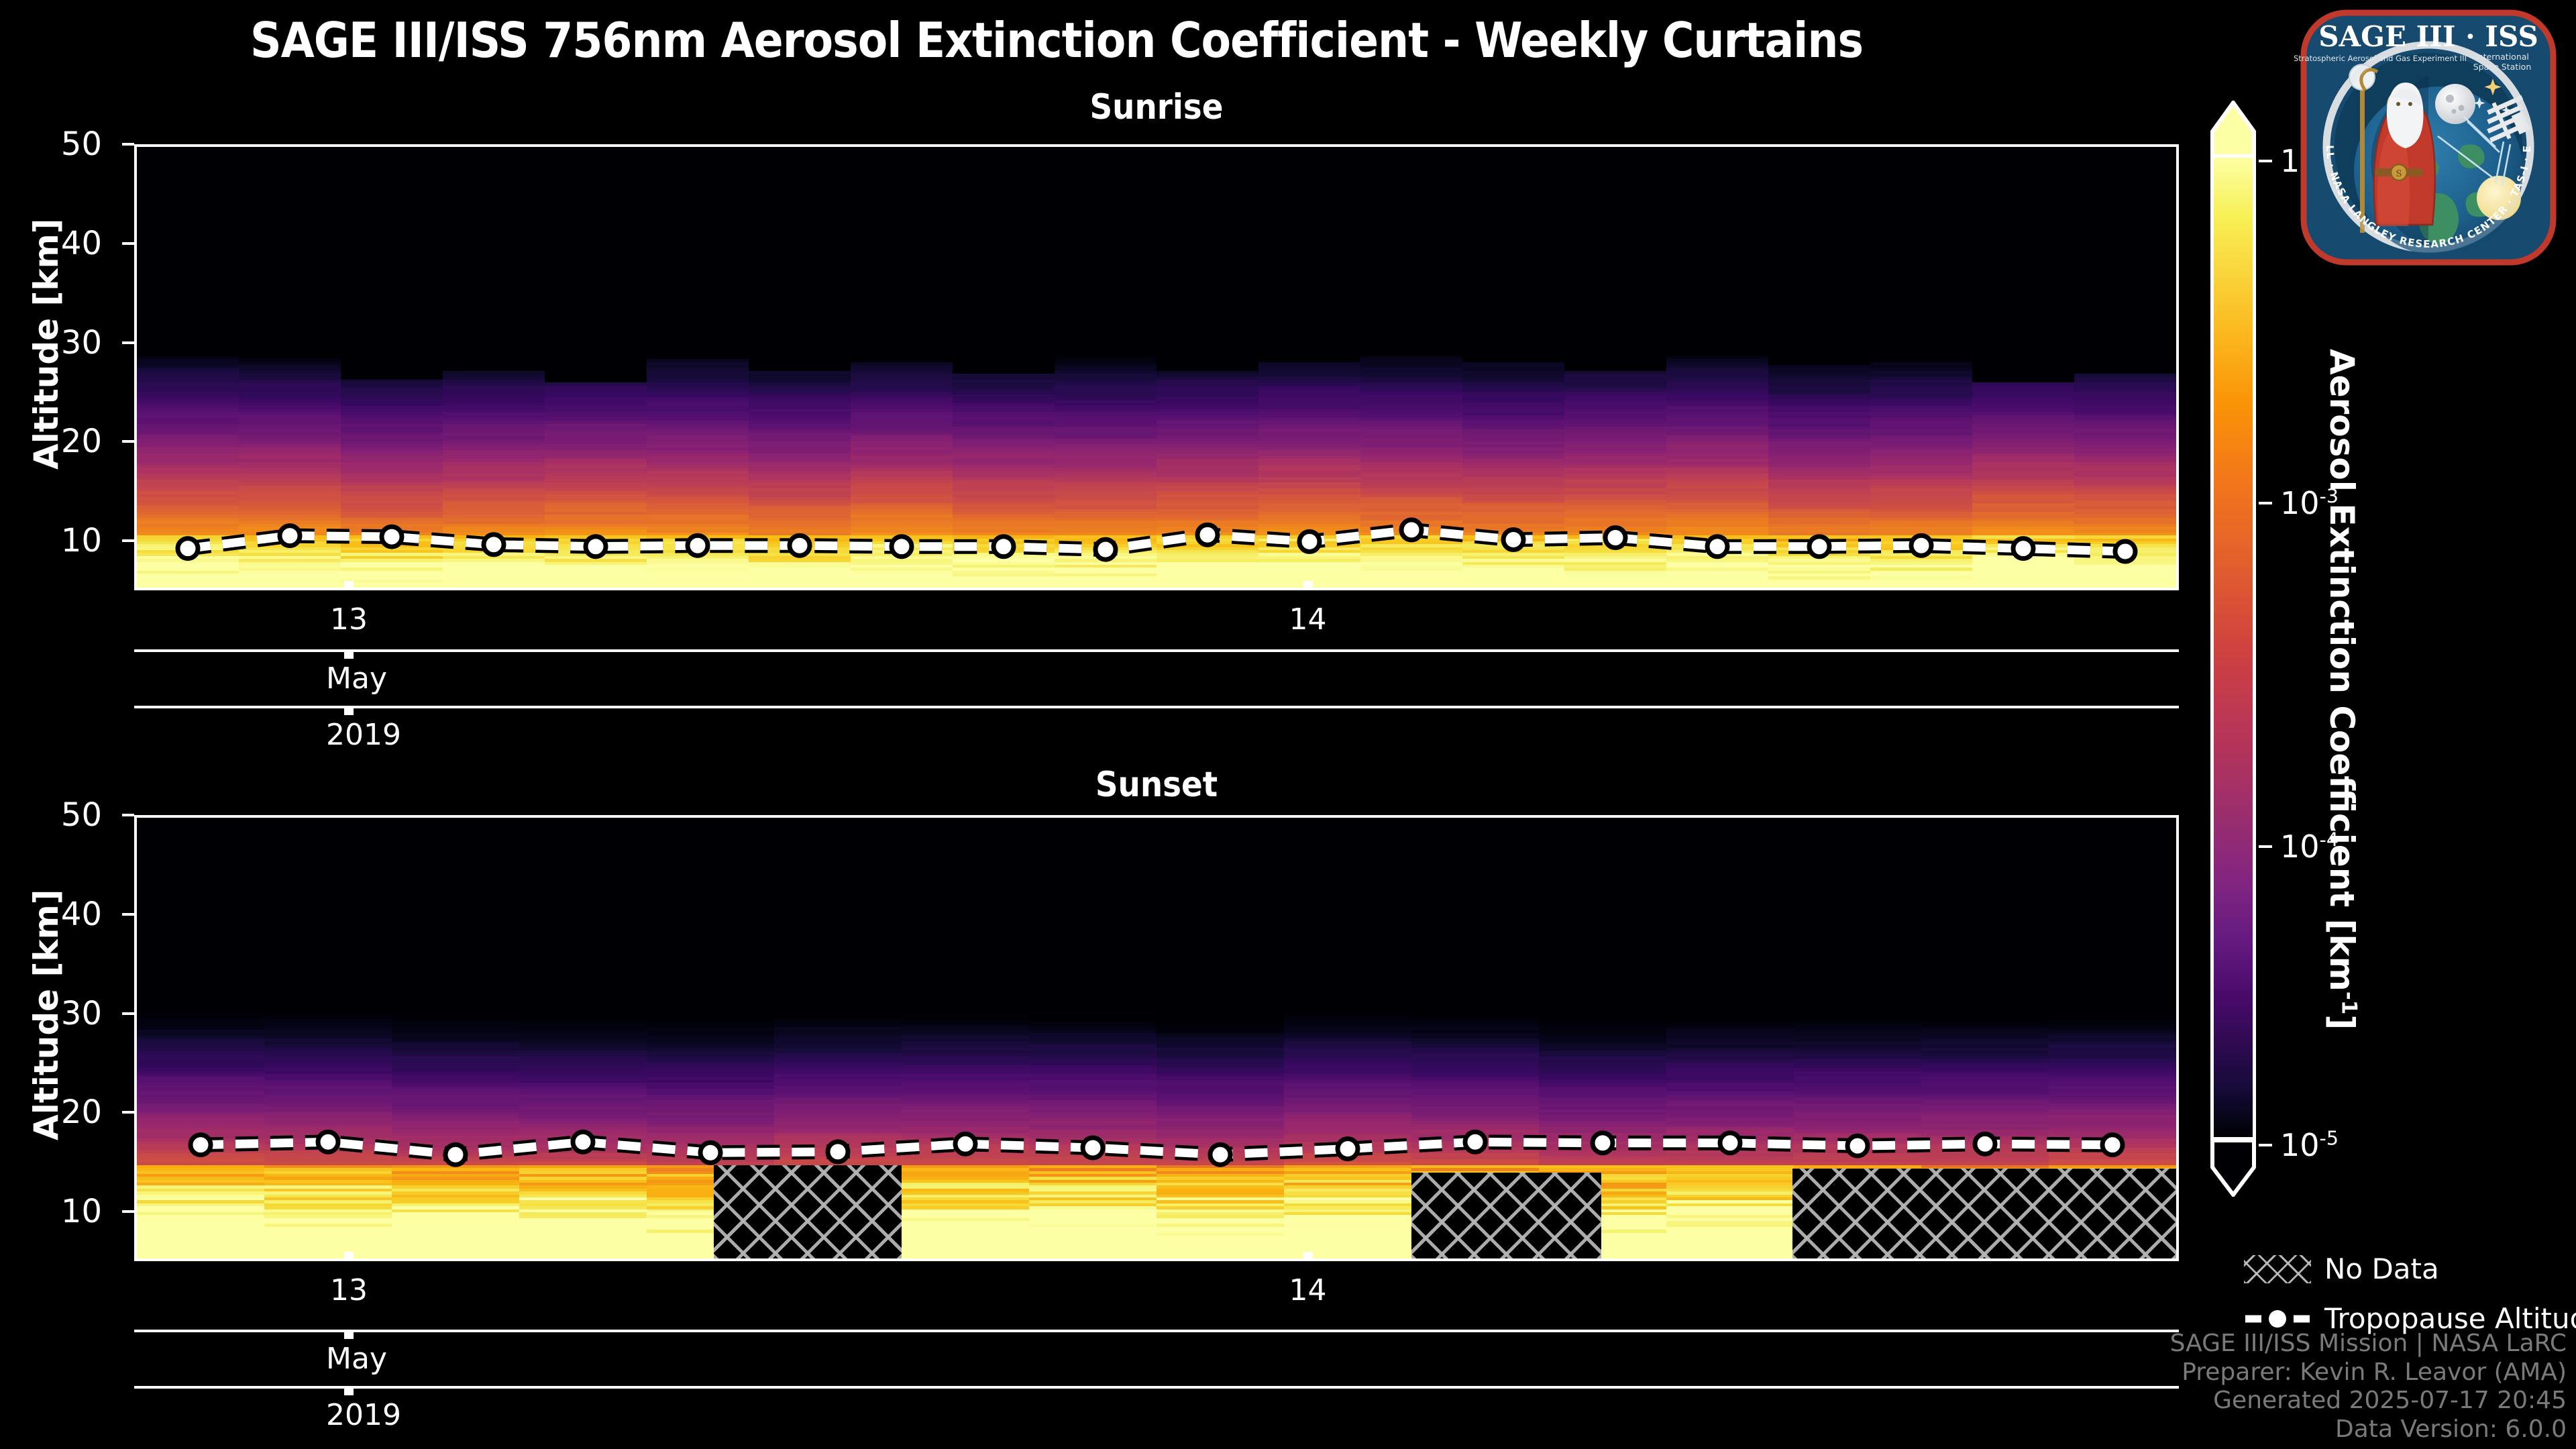 The height and width of the screenshot is (1449, 2576). I want to click on sunrise-xaxis-month-rule, so click(1156, 707).